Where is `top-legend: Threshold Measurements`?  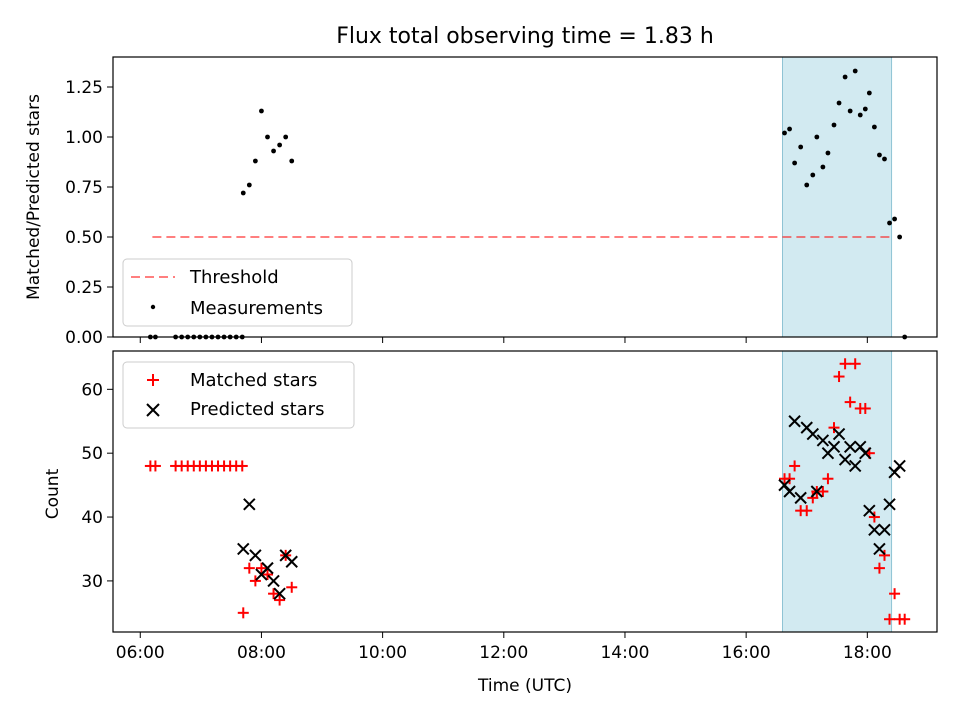 top-legend: Threshold Measurements is located at coordinates (237, 292).